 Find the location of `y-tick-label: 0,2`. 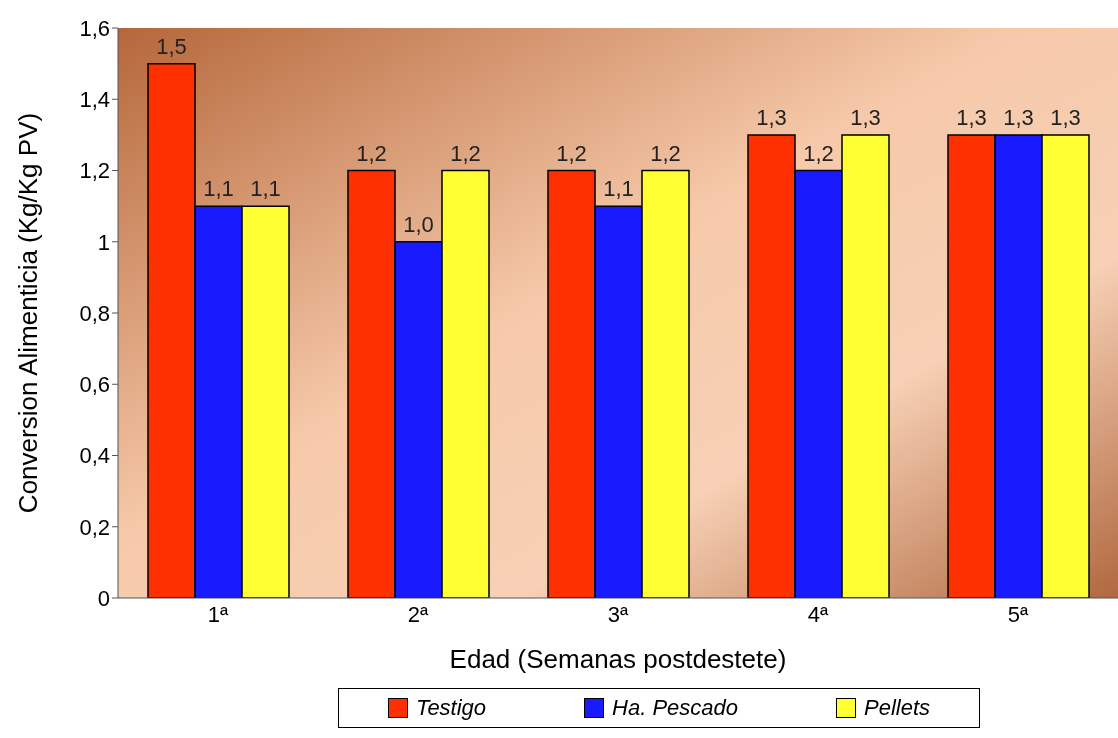

y-tick-label: 0,2 is located at coordinates (94, 527).